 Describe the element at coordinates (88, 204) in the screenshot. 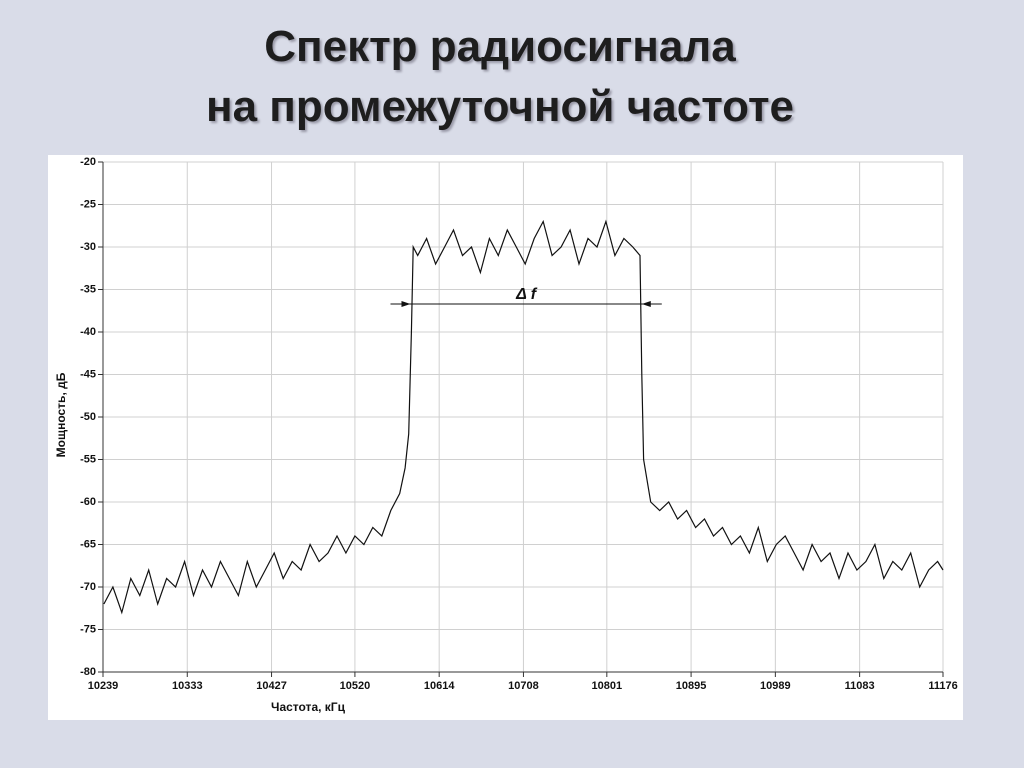

I see `y-tick-label: -25` at that location.